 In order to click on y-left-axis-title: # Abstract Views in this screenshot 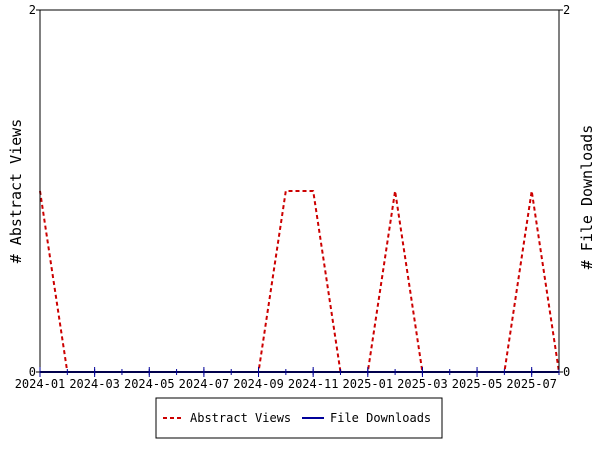, I will do `click(16, 191)`.